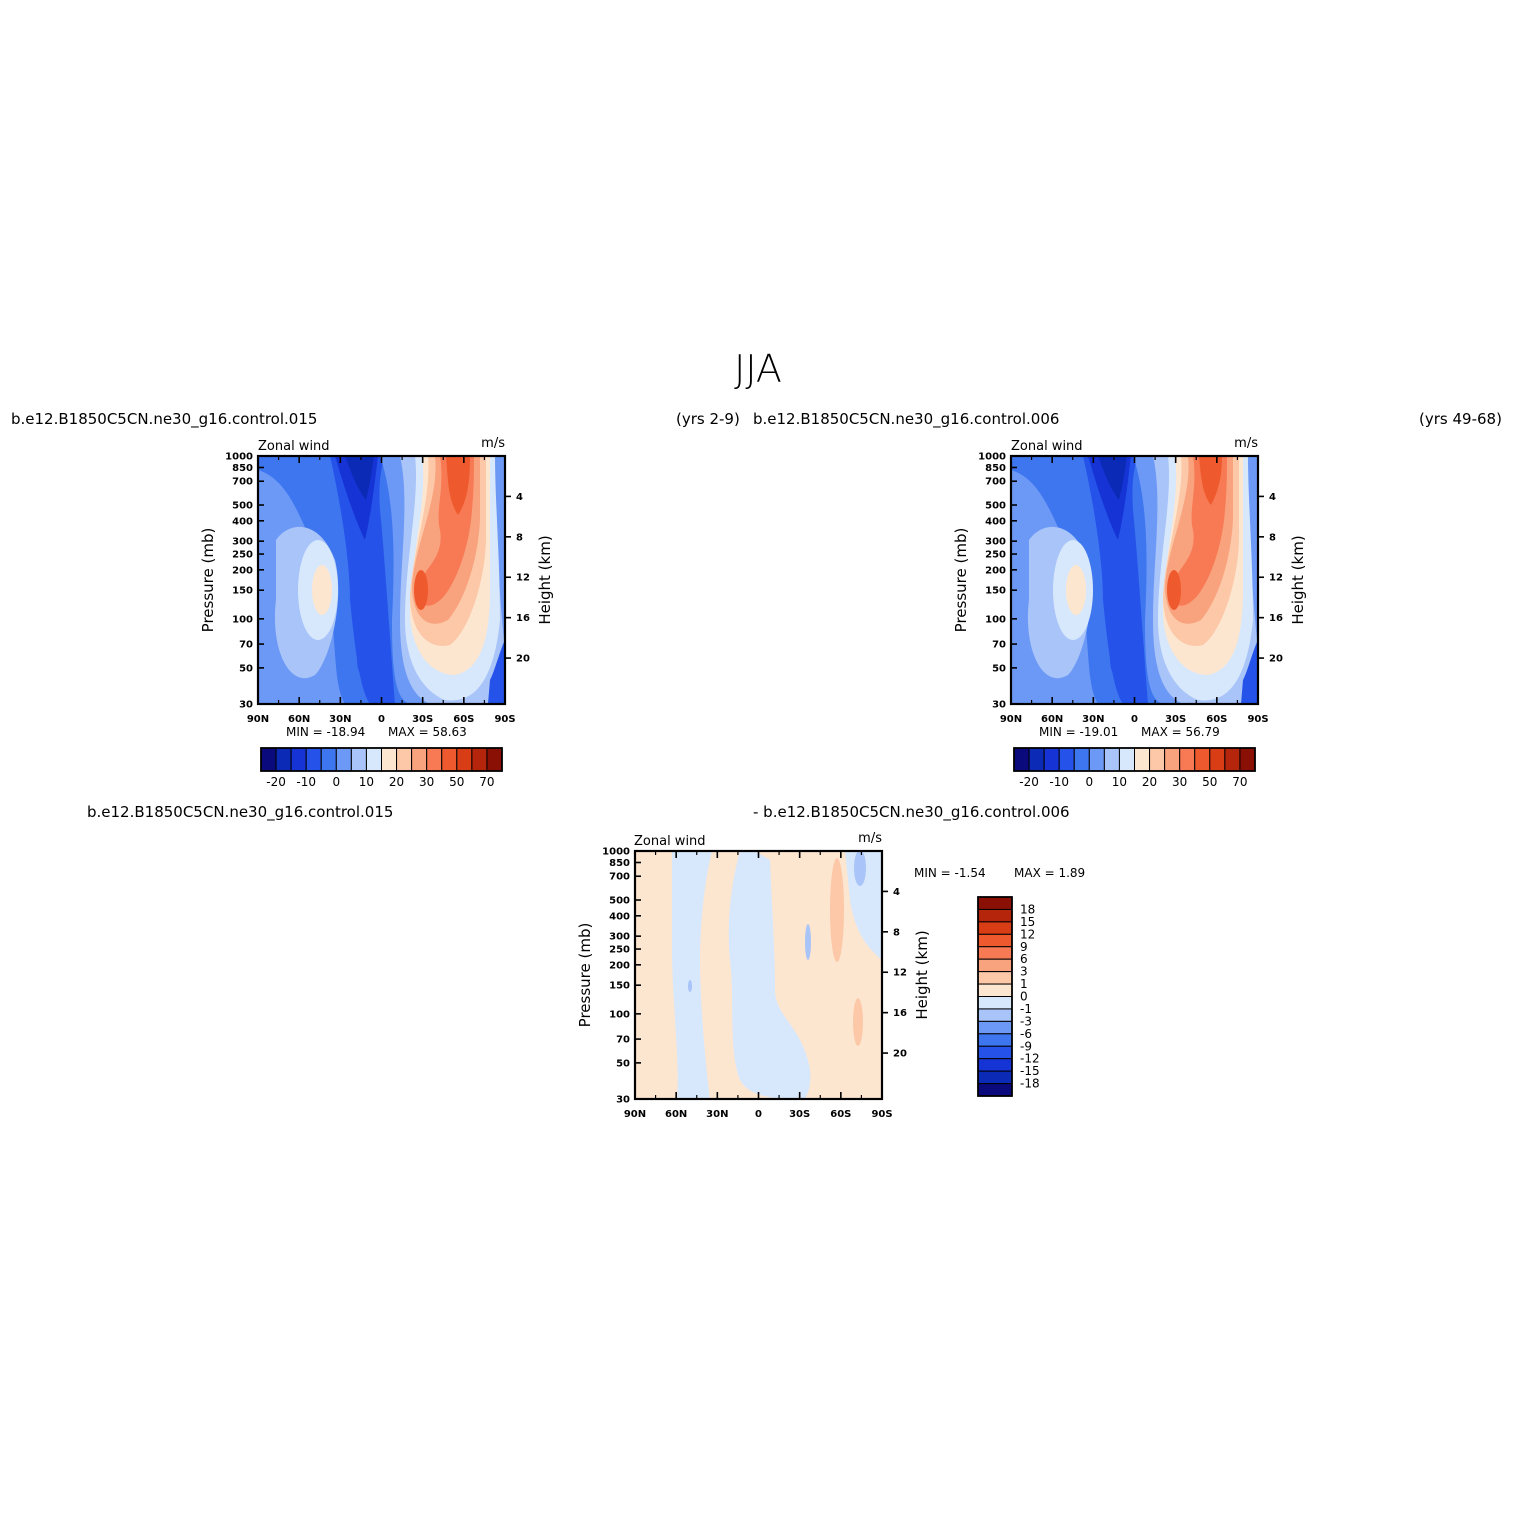  I want to click on diff-colorbar-label: 15, so click(1027, 922).